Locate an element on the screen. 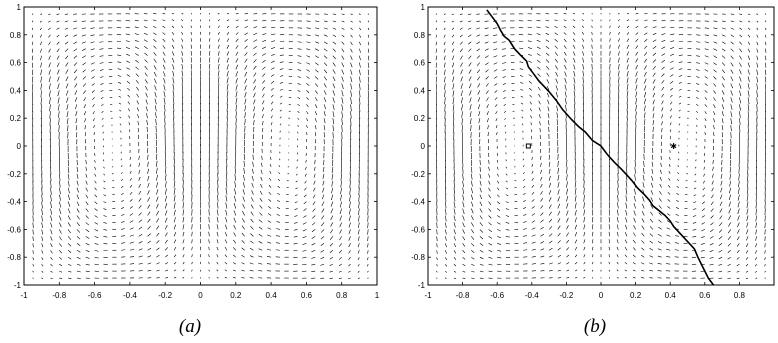 The image size is (778, 343). x-tick-label: 0 is located at coordinates (200, 295).